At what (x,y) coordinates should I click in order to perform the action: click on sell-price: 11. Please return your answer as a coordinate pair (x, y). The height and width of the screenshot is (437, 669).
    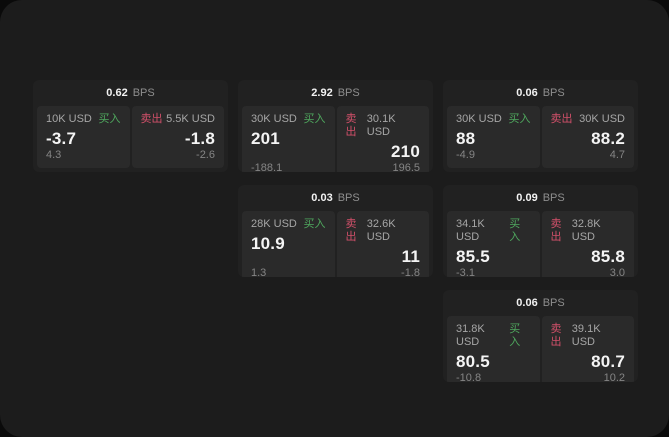
    Looking at the image, I should click on (410, 256).